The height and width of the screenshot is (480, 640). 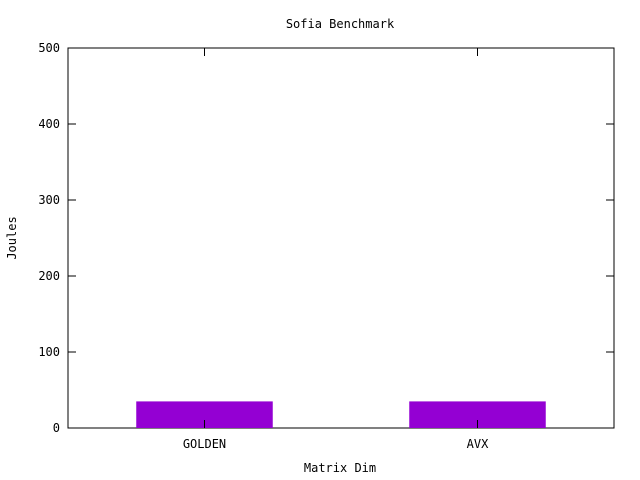 I want to click on y-tick-label: 200, so click(x=49, y=276).